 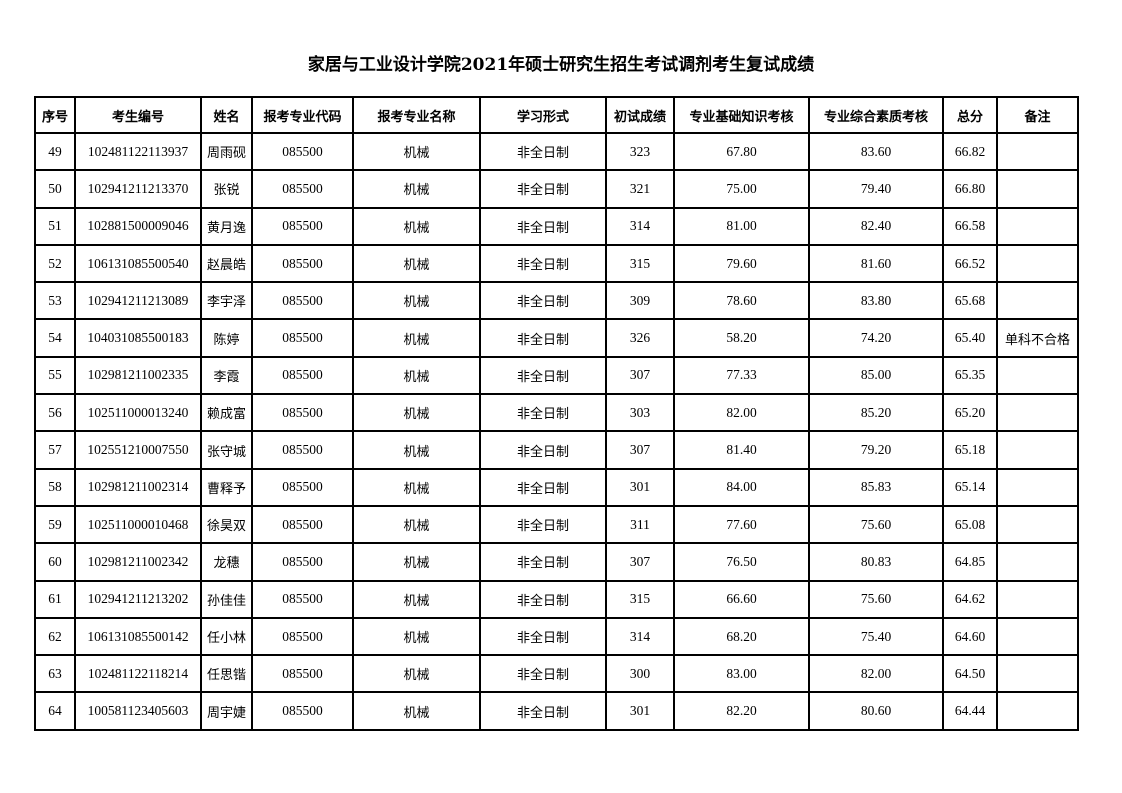 What do you see at coordinates (876, 562) in the screenshot?
I see `cell-comprehensive: 80.83` at bounding box center [876, 562].